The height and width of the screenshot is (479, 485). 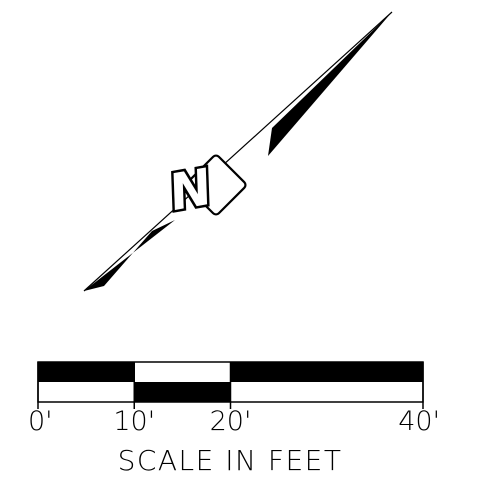 What do you see at coordinates (230, 460) in the screenshot?
I see `scale-caption: SCALE IN FEET` at bounding box center [230, 460].